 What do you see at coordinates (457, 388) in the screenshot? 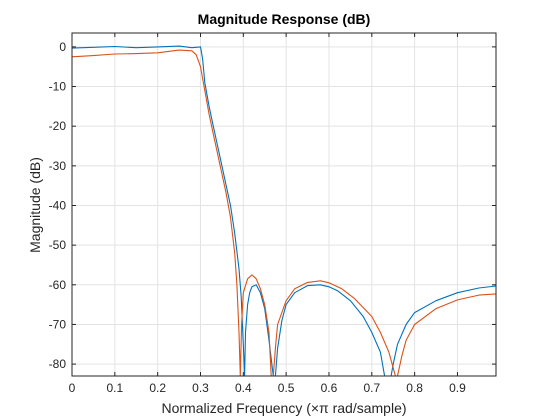
I see `x-tick-label: 0.9` at bounding box center [457, 388].